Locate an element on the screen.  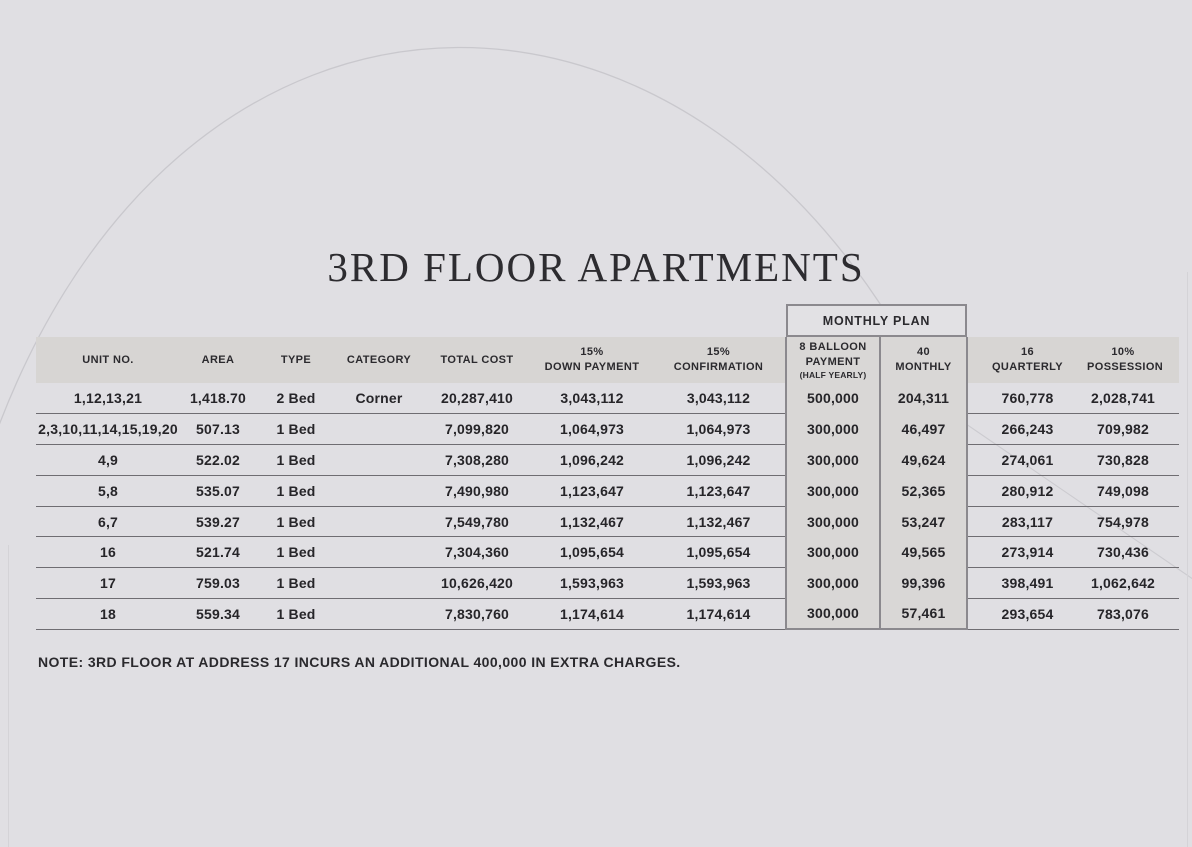
col-header-area: AREA is located at coordinates (218, 360).